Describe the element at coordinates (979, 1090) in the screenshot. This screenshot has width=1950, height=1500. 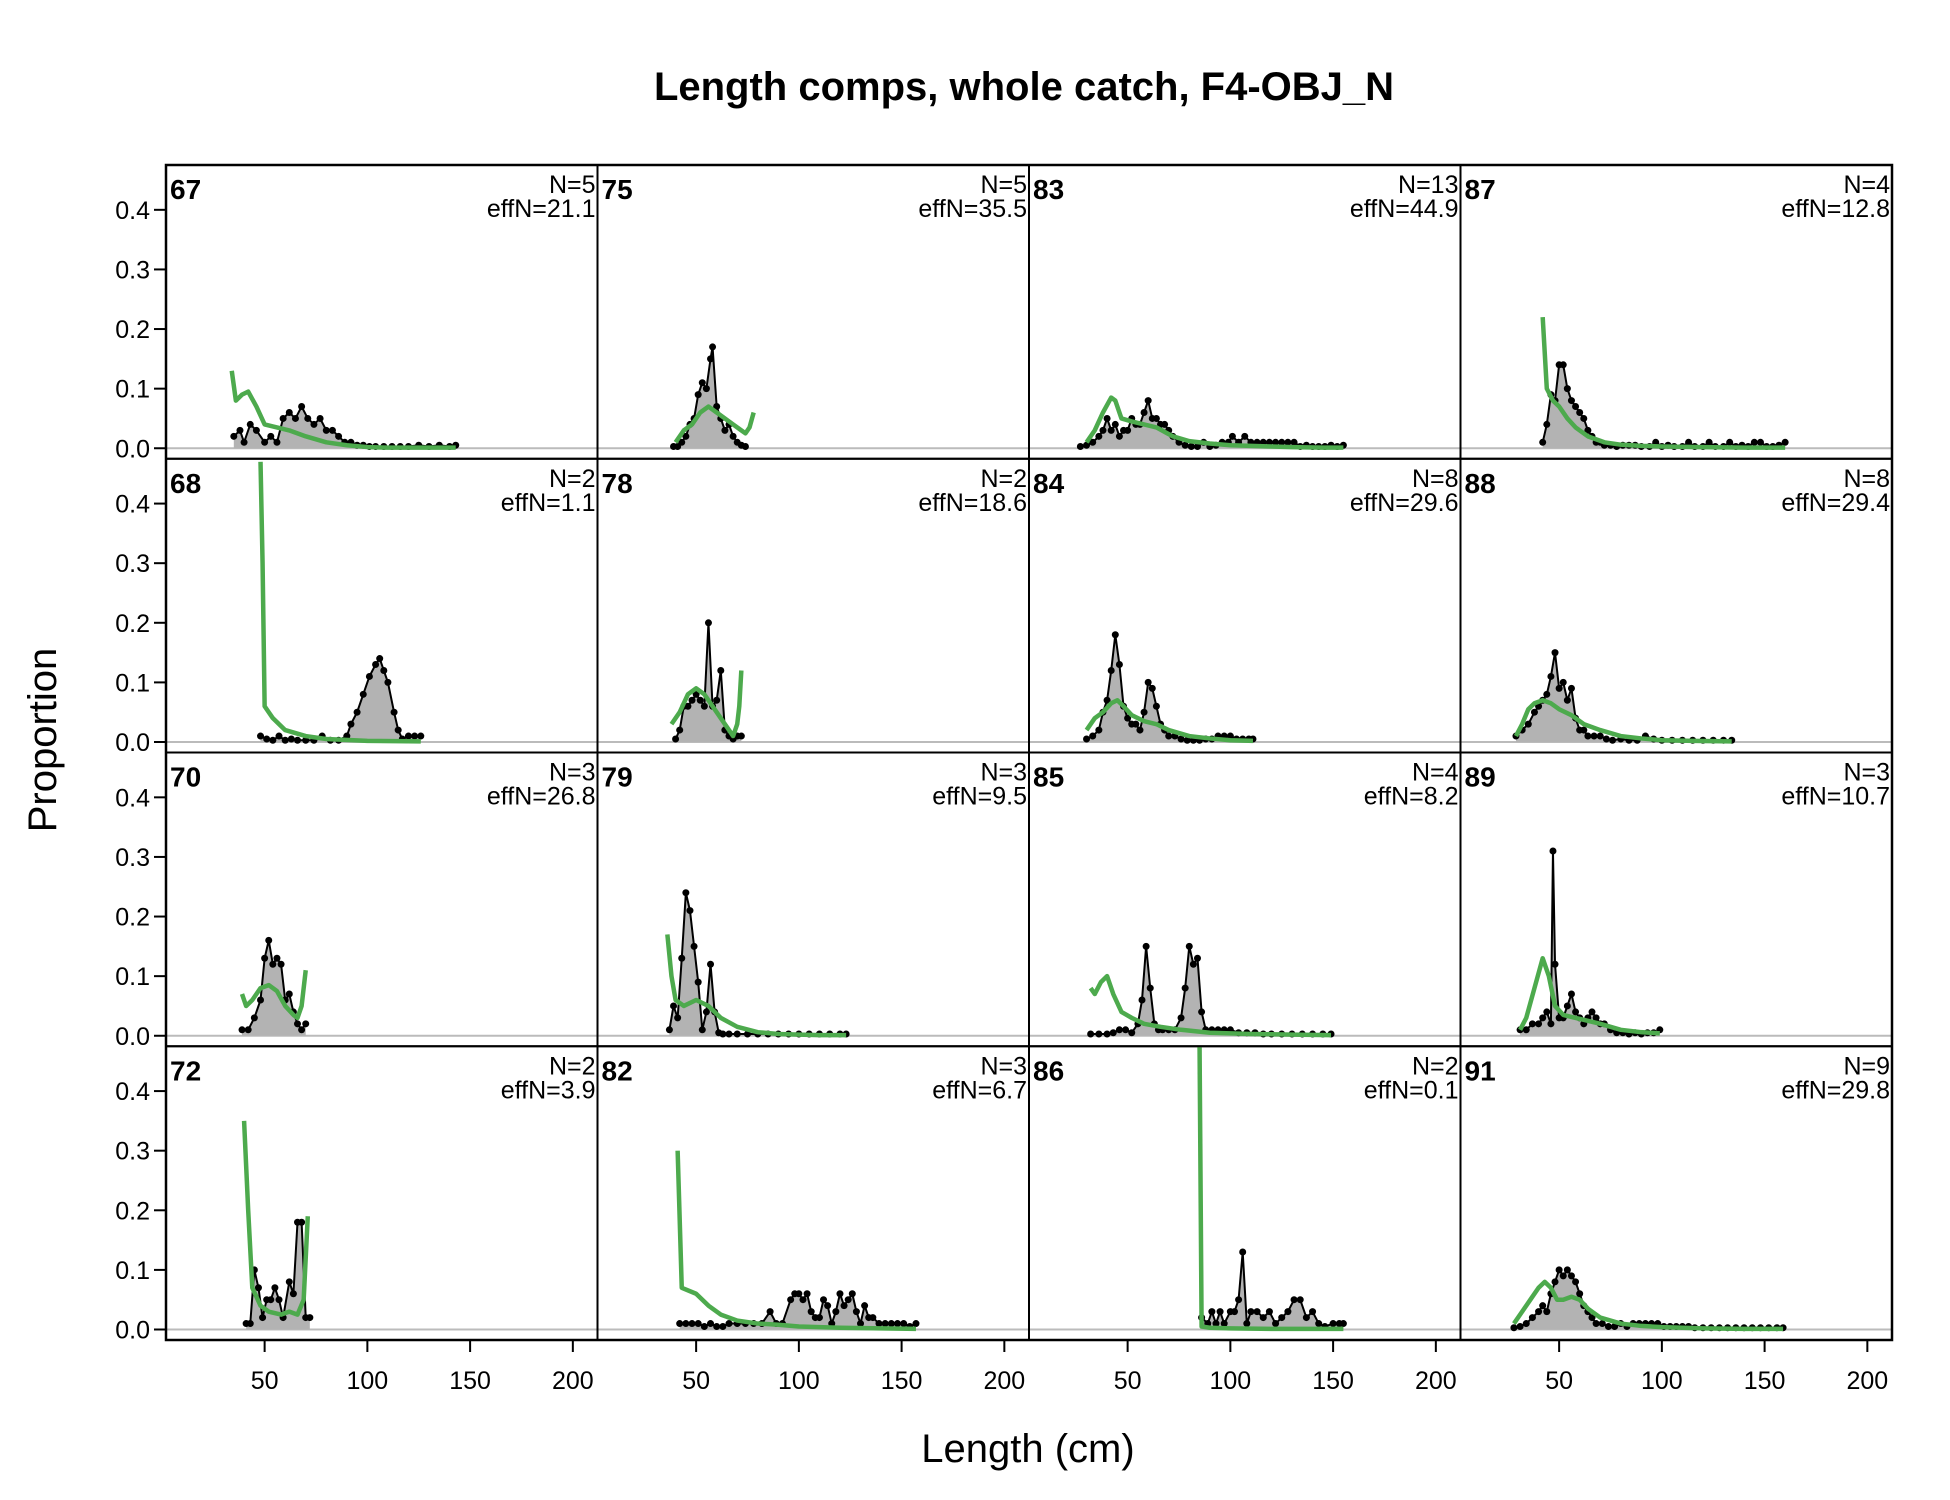
I see `panel-effn-label: effN=6.7` at that location.